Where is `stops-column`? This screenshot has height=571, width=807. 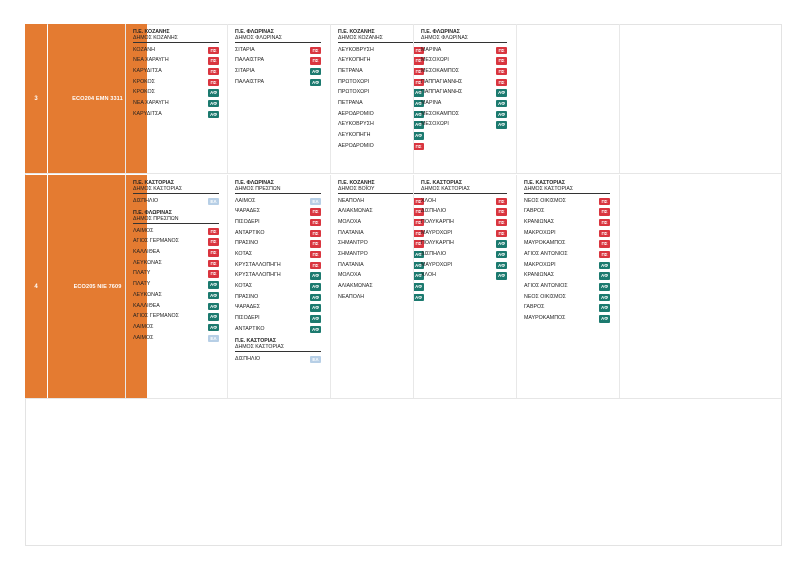 stops-column is located at coordinates (567, 98).